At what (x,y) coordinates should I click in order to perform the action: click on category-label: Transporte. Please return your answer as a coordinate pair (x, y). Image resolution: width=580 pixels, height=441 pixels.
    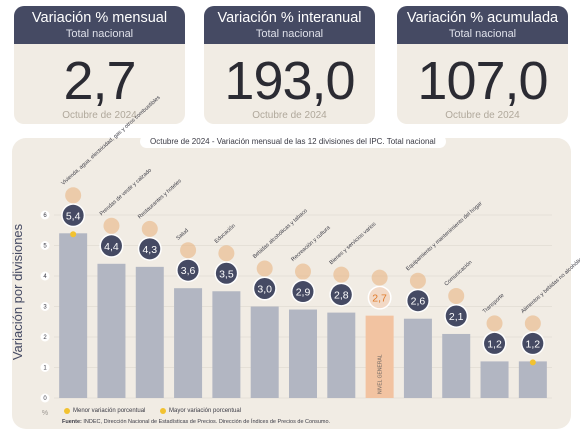
    Looking at the image, I should click on (494, 304).